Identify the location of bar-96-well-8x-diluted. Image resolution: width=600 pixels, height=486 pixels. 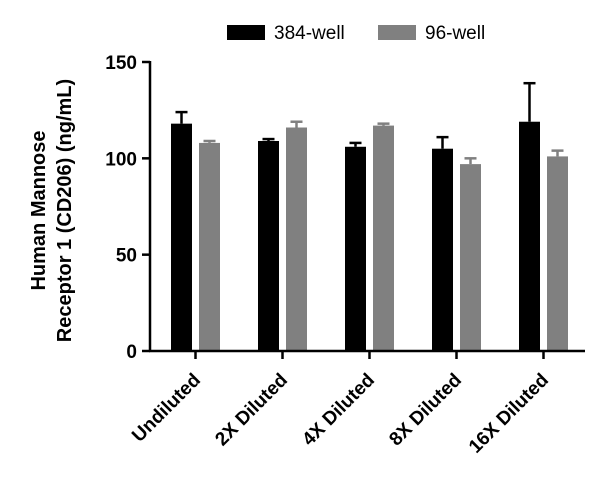
(470, 257).